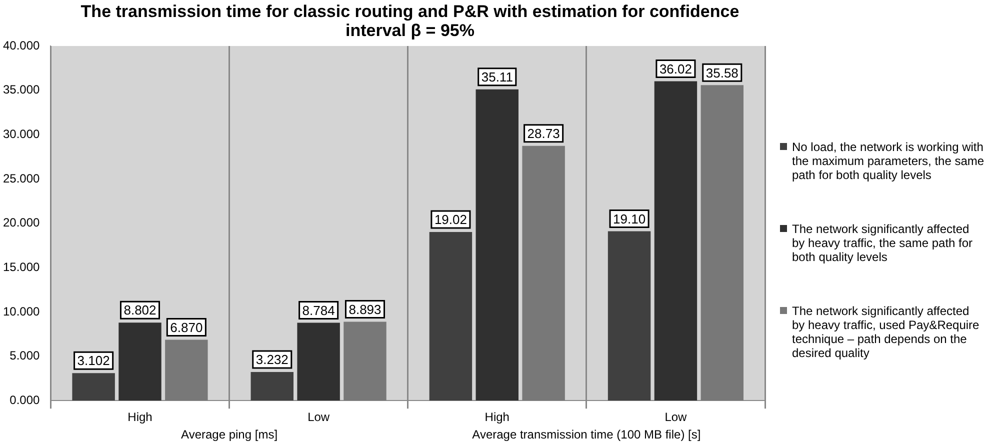 The width and height of the screenshot is (989, 443). Describe the element at coordinates (21, 45) in the screenshot. I see `y-tick-label: 40.000` at that location.